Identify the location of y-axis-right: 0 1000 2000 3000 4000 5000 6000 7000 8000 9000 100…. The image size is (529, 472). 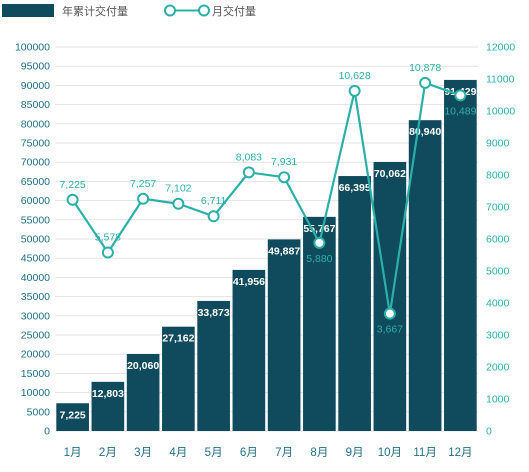
(500, 240).